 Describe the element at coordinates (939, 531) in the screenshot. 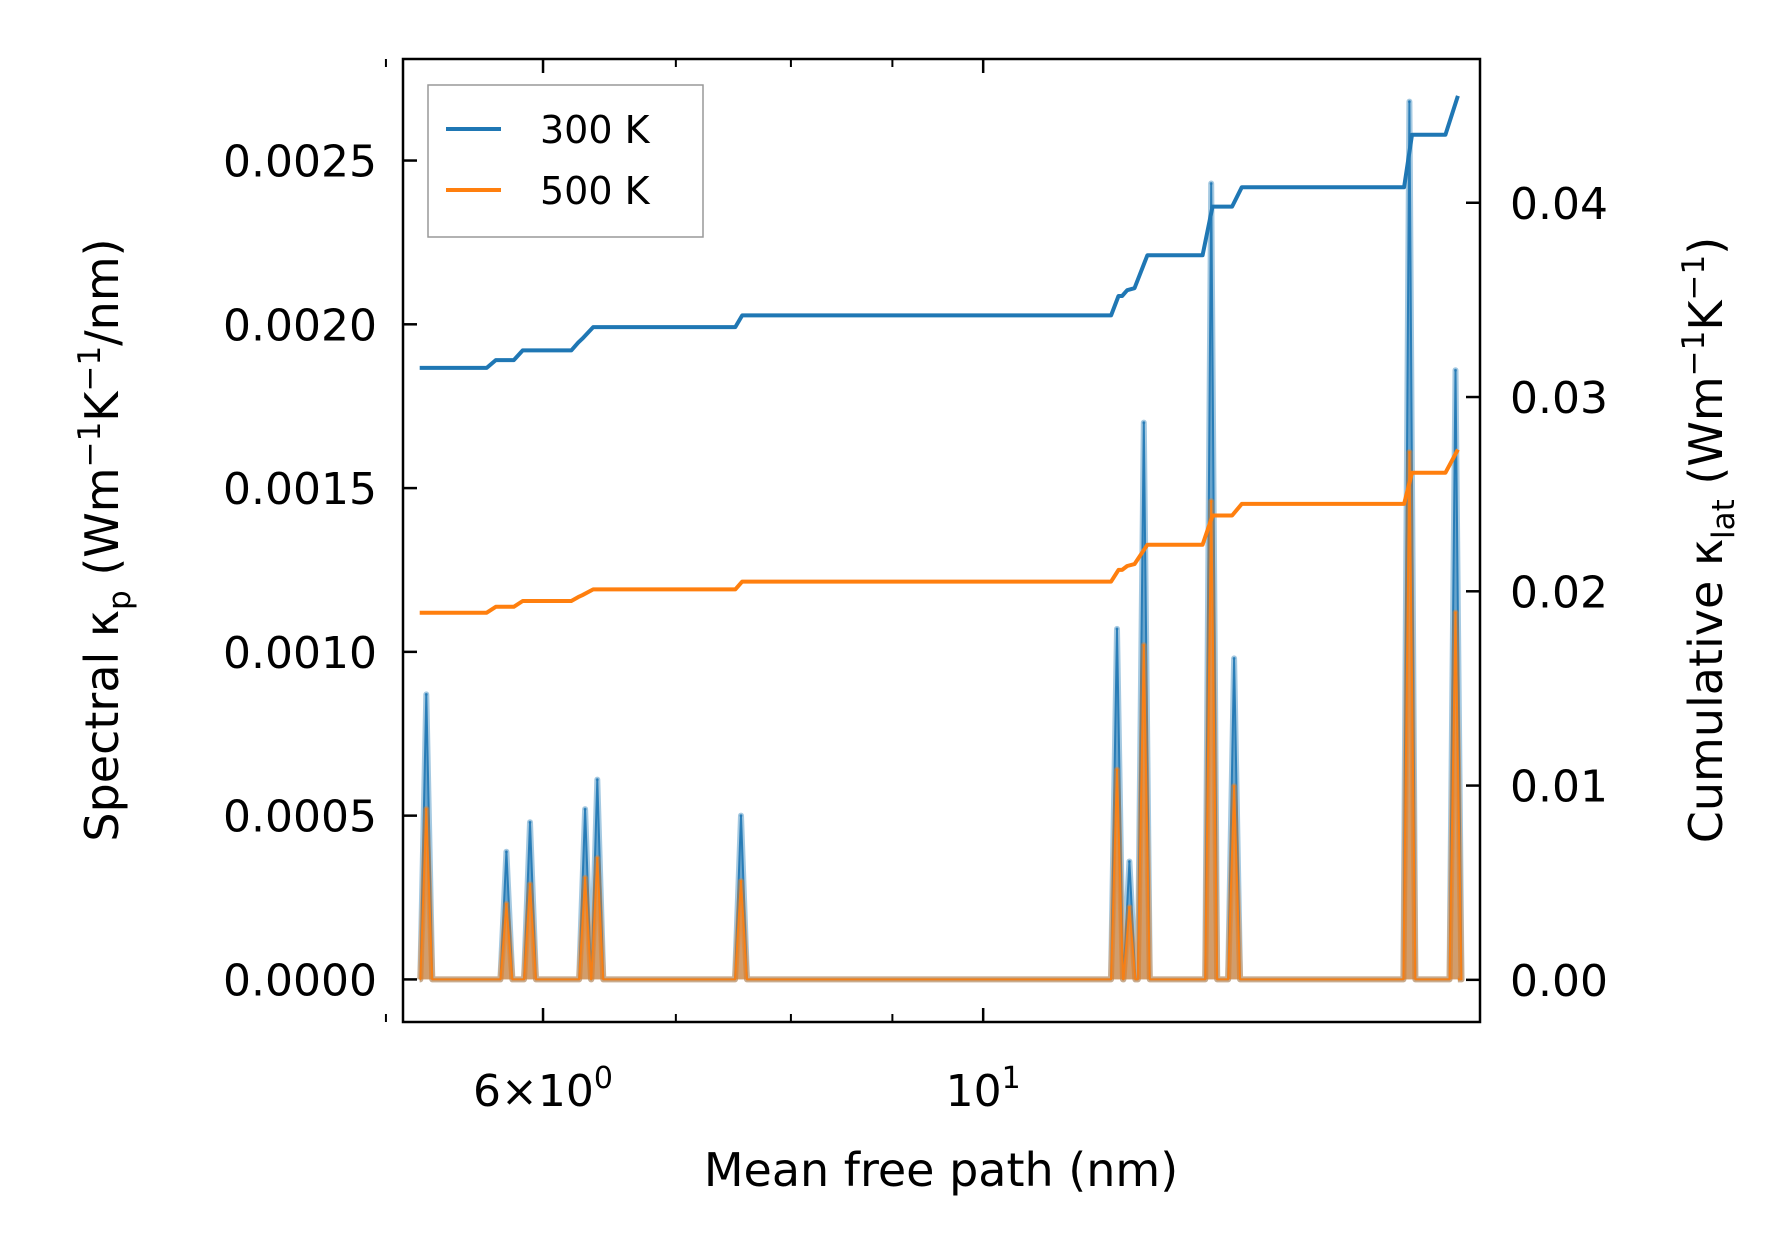

I see `cumulative-line-500k` at that location.